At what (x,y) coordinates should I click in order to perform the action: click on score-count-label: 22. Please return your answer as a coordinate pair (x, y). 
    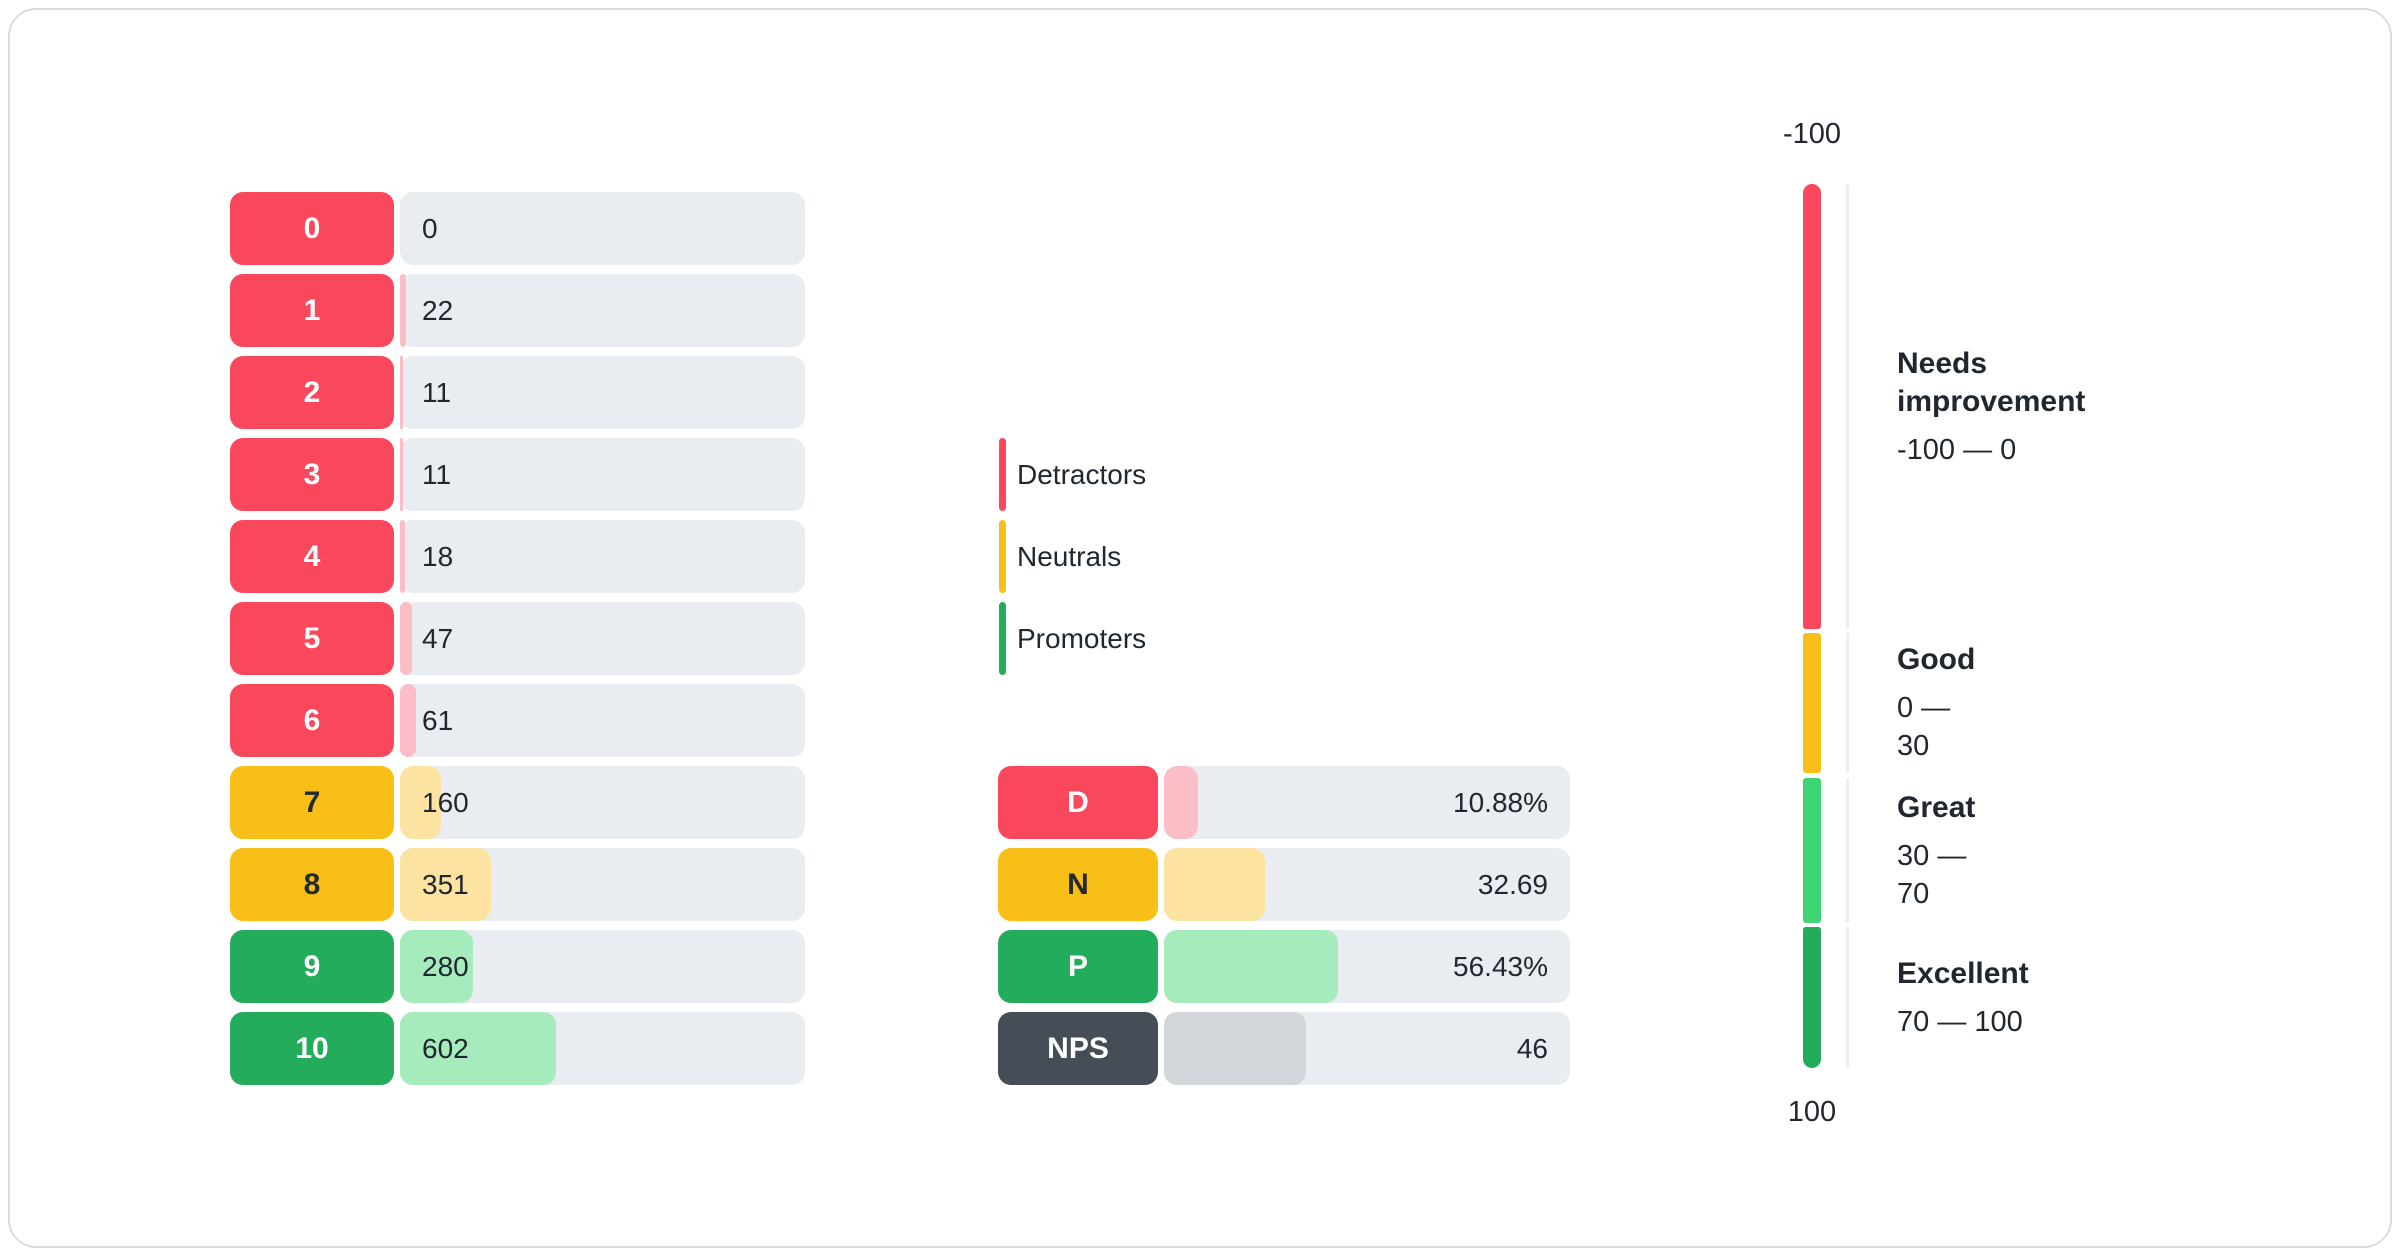
    Looking at the image, I should click on (438, 310).